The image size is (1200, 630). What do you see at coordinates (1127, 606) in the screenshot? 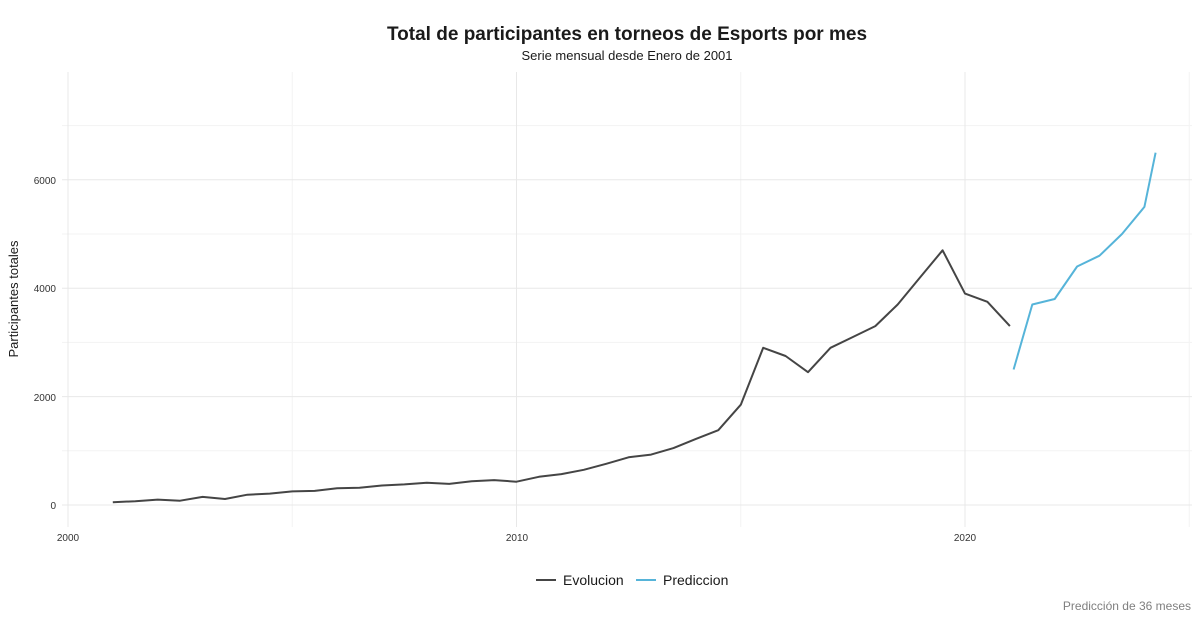
I see `chart-caption: Predicción de 36 meses` at bounding box center [1127, 606].